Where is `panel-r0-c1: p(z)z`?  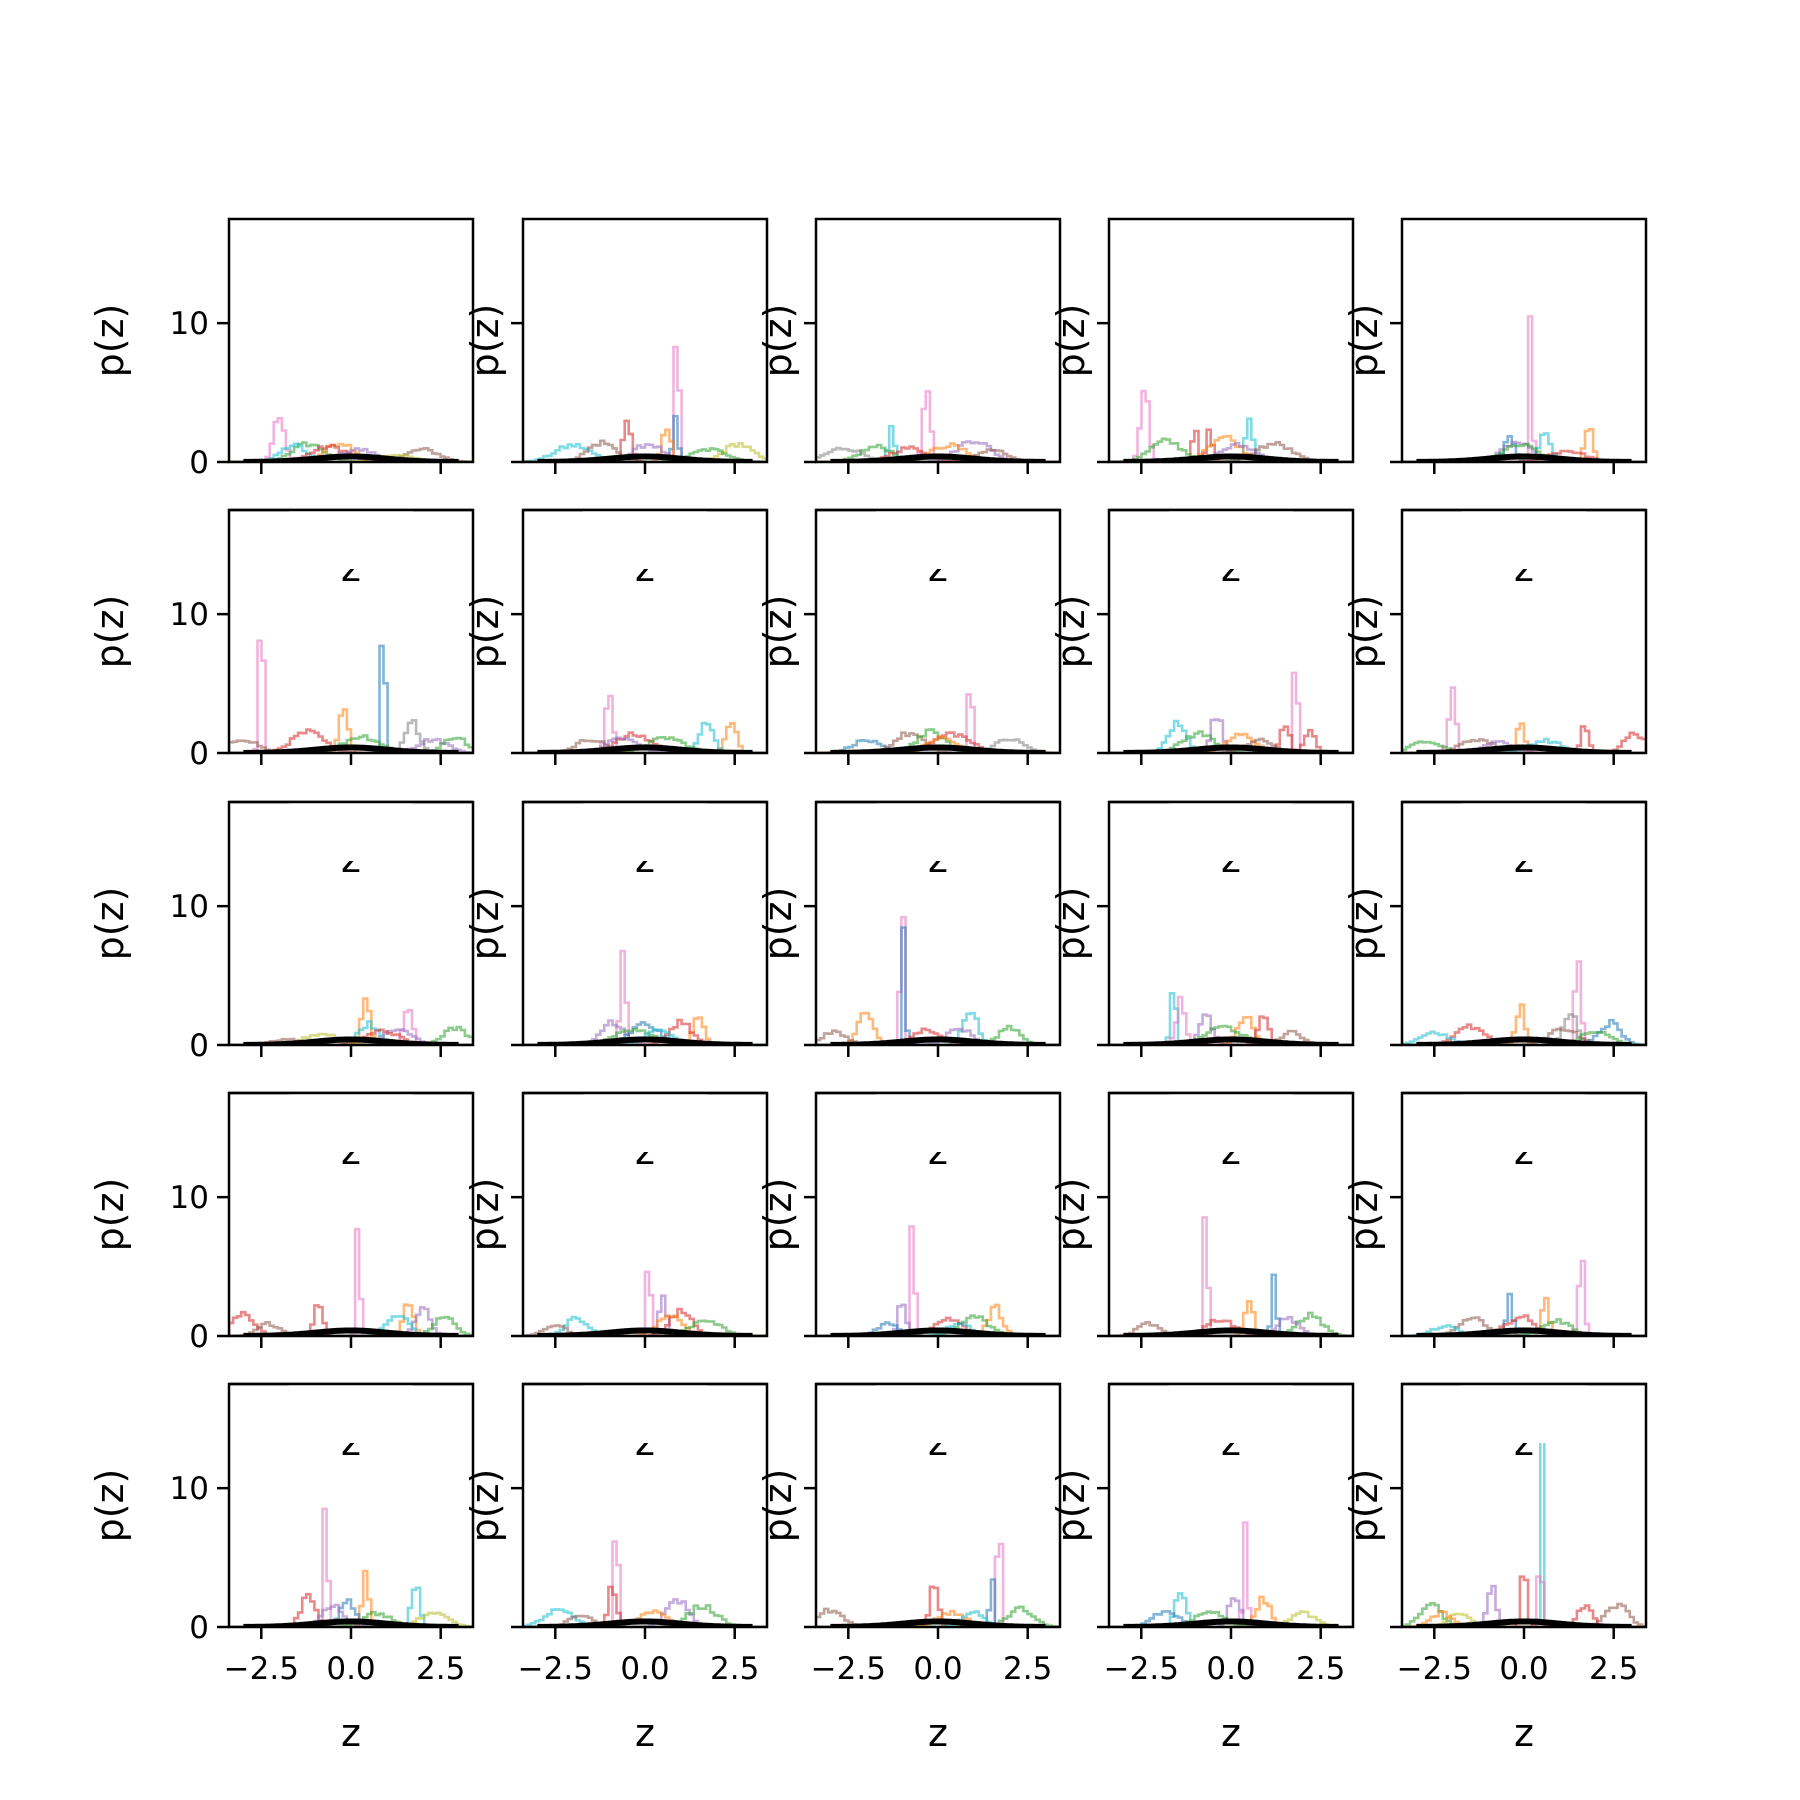
panel-r0-c1: p(z)z is located at coordinates (616, 403).